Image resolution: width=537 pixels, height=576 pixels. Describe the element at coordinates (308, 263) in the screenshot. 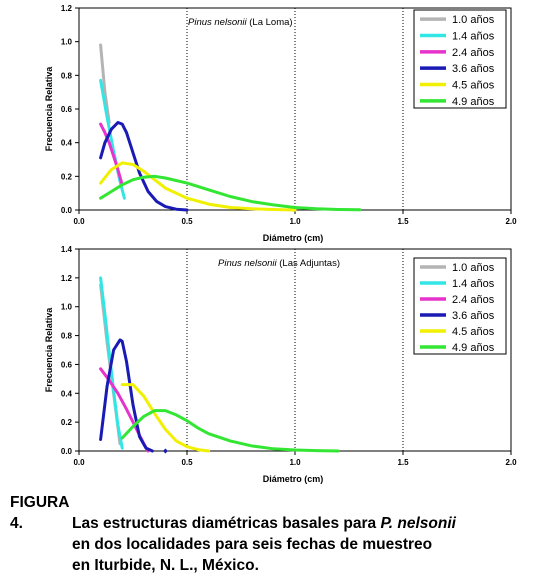

I see `chart-title-site: (Las Adjuntas)` at that location.